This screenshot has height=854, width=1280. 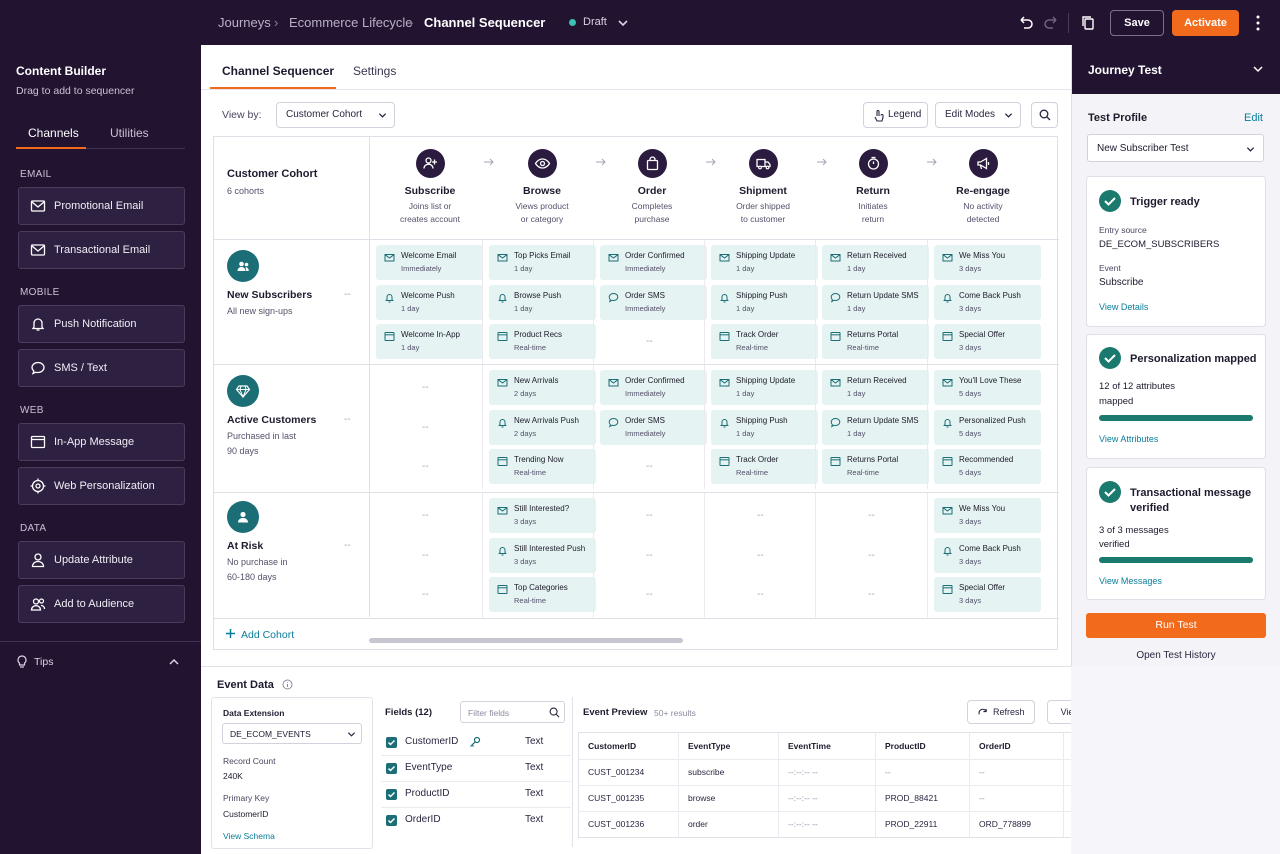 What do you see at coordinates (101, 604) in the screenshot?
I see `tile-add-to-audience: Add to Audience` at bounding box center [101, 604].